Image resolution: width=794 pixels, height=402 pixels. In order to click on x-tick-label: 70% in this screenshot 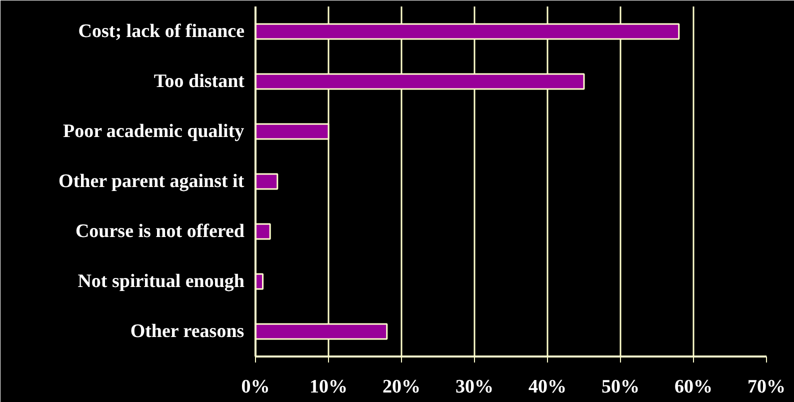, I will do `click(767, 387)`.